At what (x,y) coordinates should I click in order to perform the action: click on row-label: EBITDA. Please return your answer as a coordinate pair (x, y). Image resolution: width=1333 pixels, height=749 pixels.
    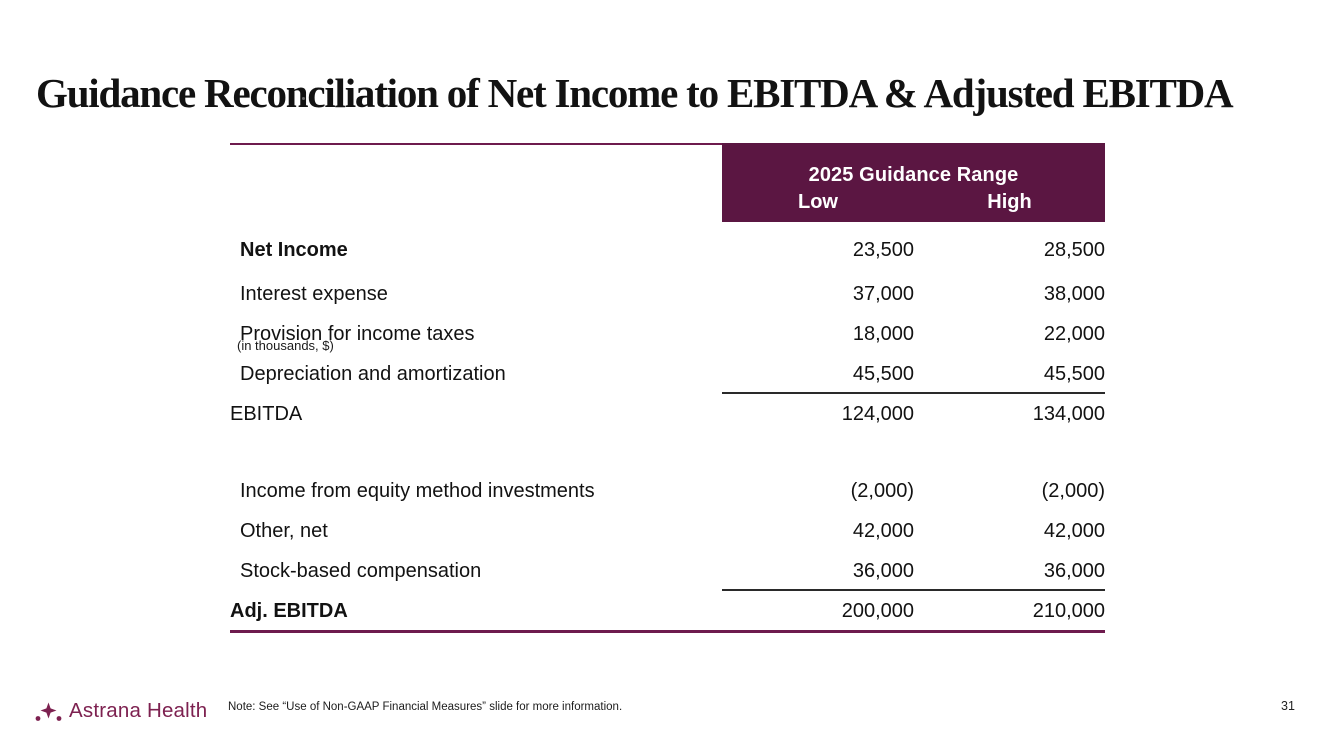
    Looking at the image, I should click on (266, 413).